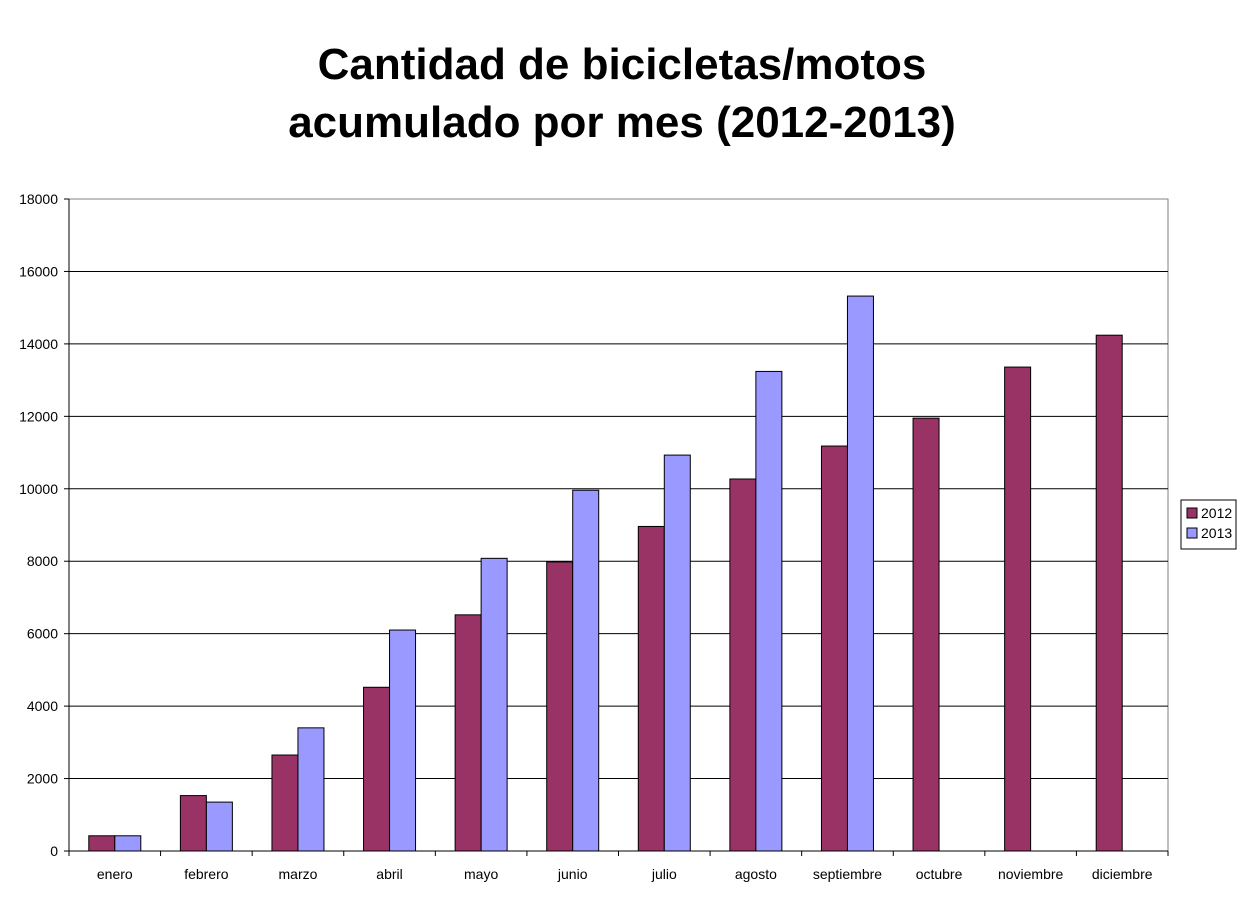 The width and height of the screenshot is (1245, 904). What do you see at coordinates (1109, 593) in the screenshot?
I see `bar-2012-diciembre` at bounding box center [1109, 593].